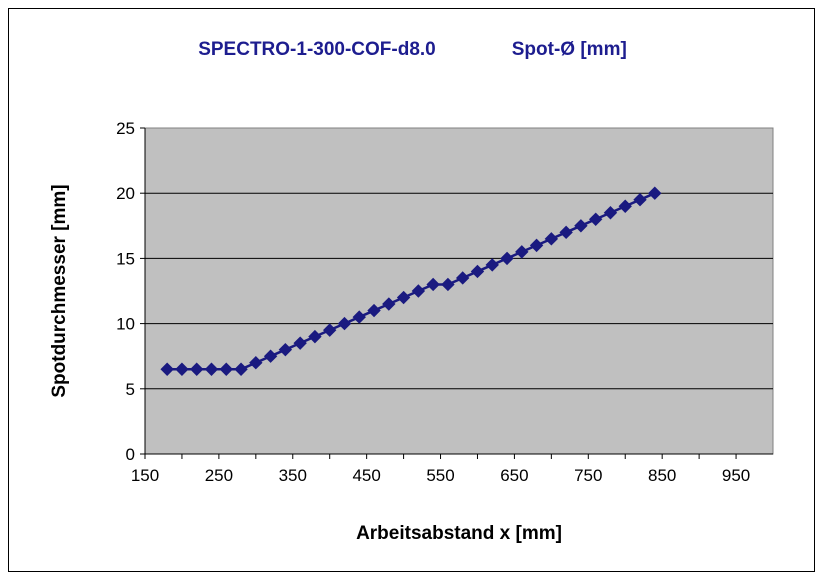  I want to click on chart-title: SPECTRO-1-300-COF-d8.0, so click(317, 49).